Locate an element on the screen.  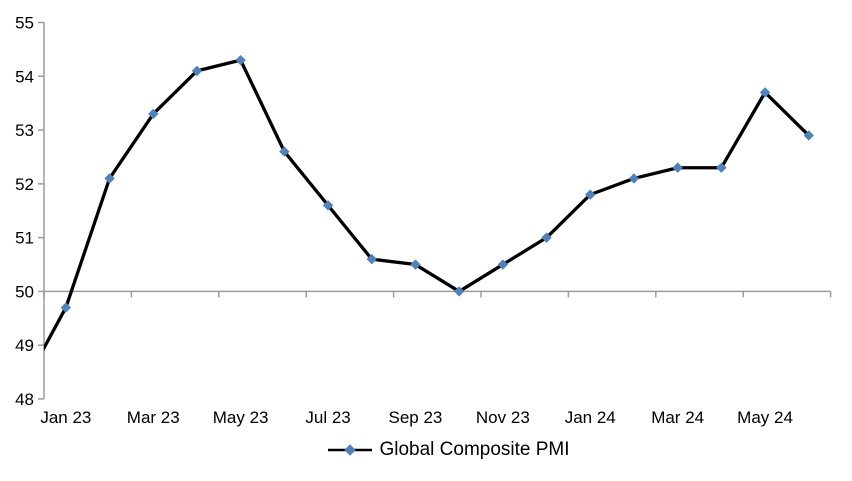
legend-diamond-icon is located at coordinates (350, 450).